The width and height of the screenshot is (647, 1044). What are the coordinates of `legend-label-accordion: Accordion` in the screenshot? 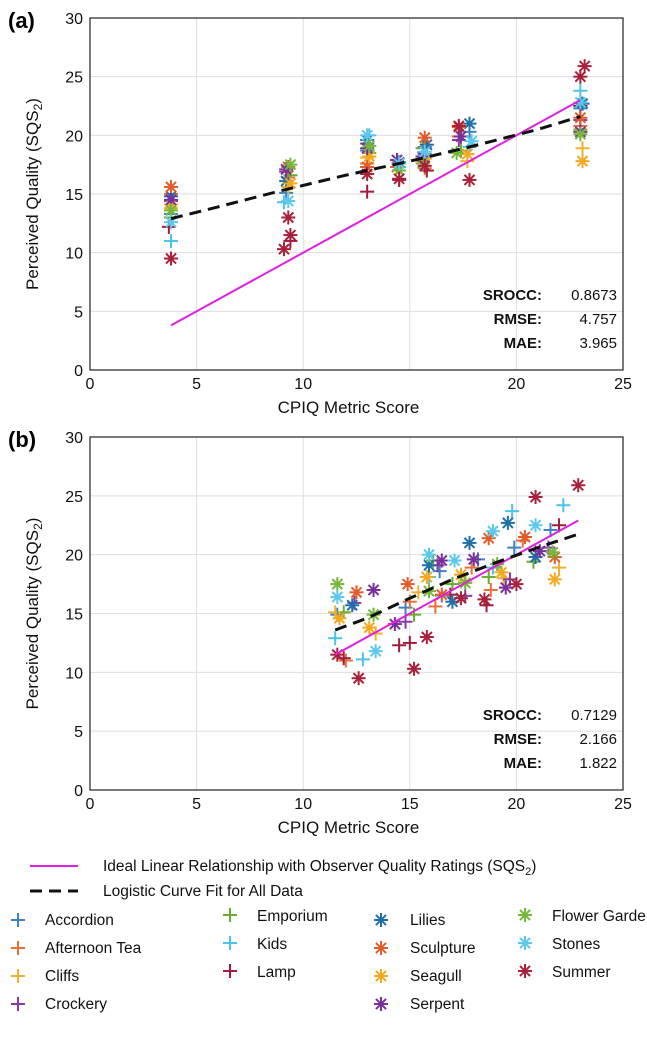 It's located at (79, 920).